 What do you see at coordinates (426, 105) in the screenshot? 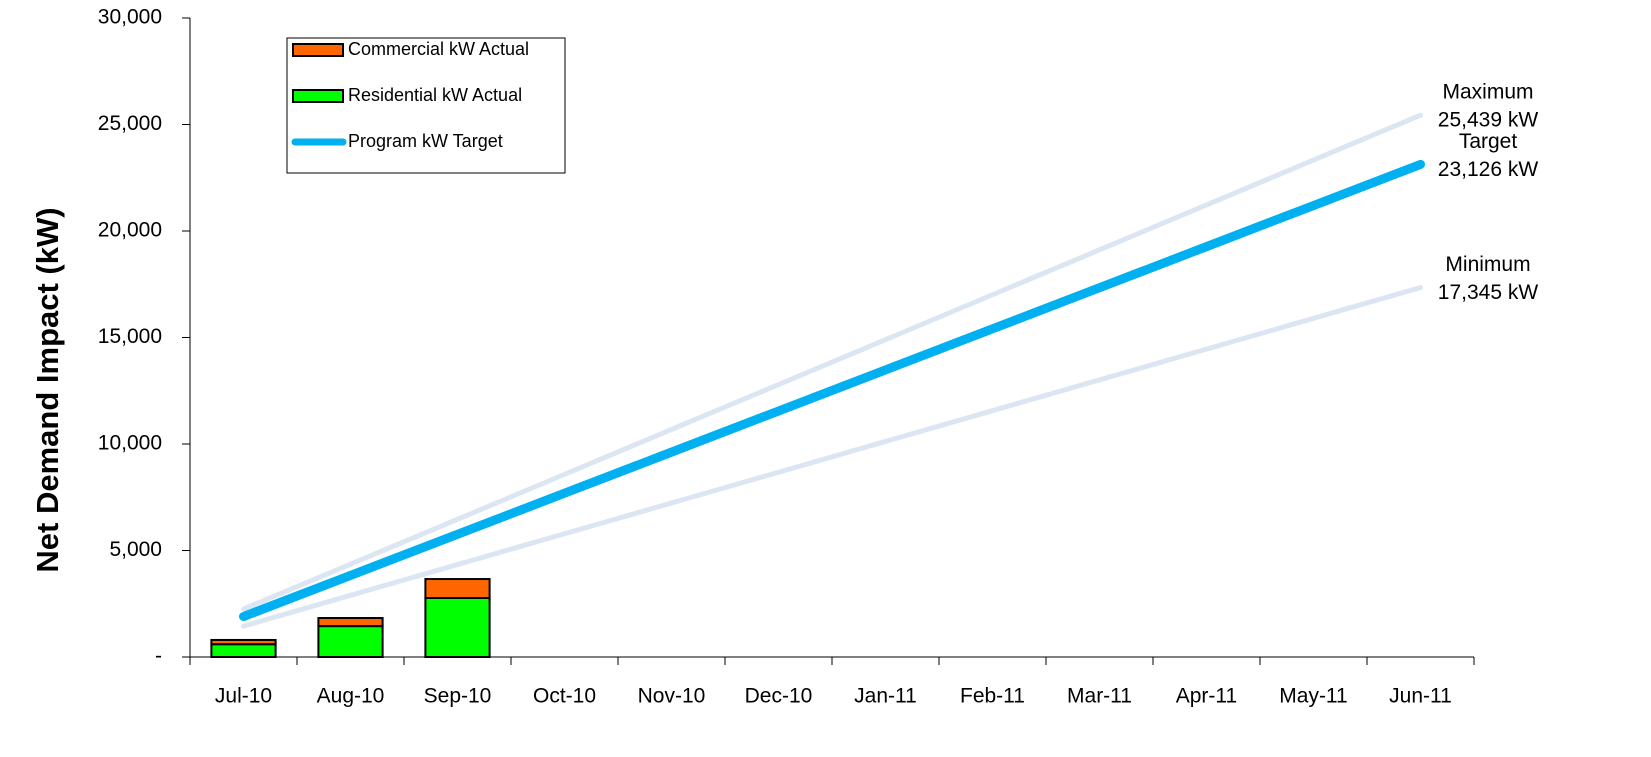
I see `legend-box` at bounding box center [426, 105].